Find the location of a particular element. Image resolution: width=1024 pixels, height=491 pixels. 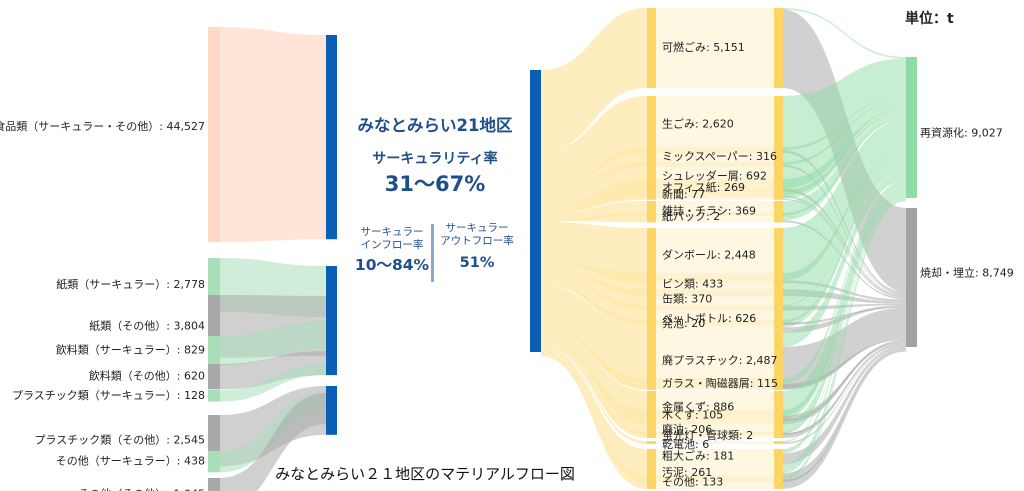

unit-label: 単位：t is located at coordinates (929, 19).